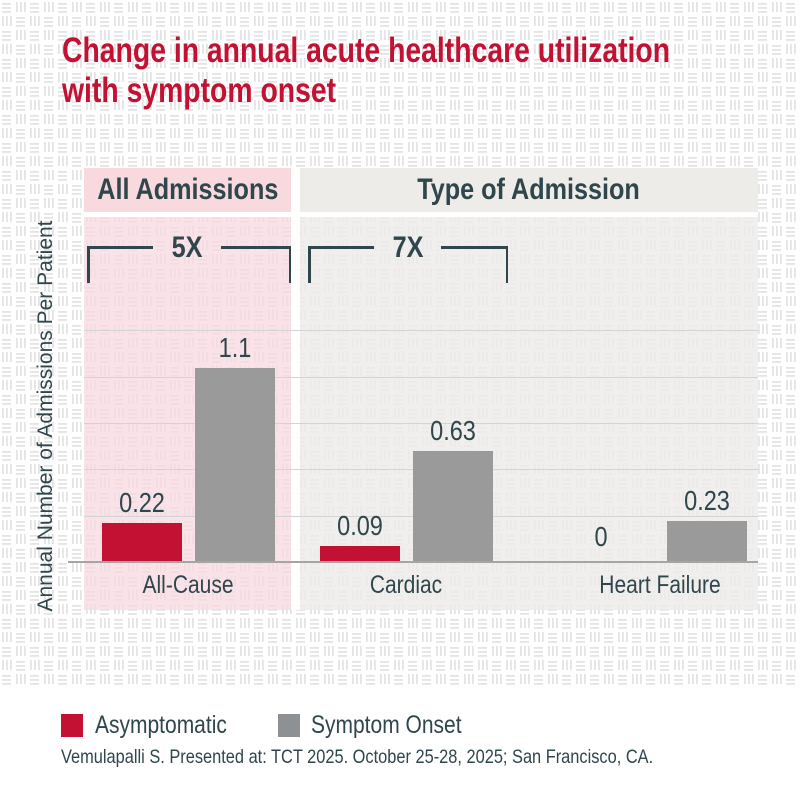 Image resolution: width=800 pixels, height=800 pixels. I want to click on title-line-2: with symptom onset, so click(199, 90).